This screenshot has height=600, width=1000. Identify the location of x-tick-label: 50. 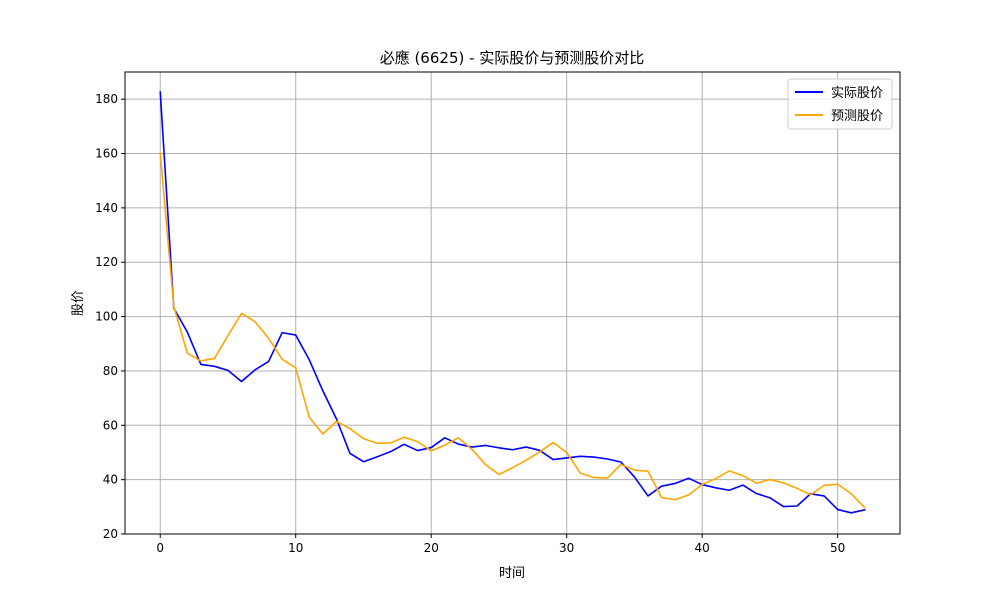
(837, 548).